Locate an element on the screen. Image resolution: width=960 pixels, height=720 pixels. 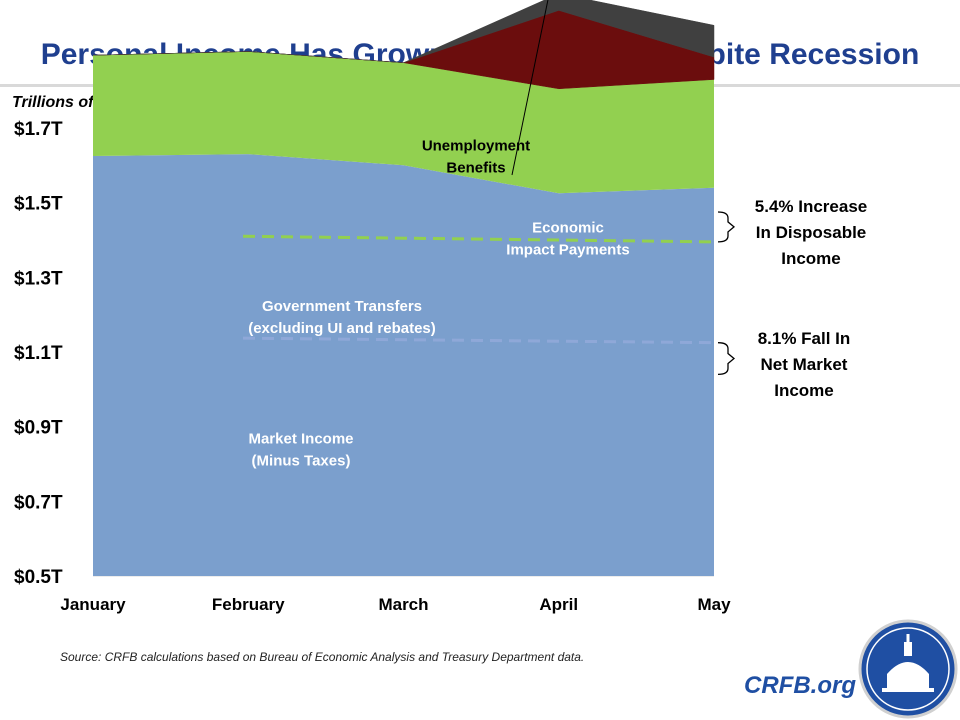
y-tick-label-0: $0.5T is located at coordinates (38, 577).